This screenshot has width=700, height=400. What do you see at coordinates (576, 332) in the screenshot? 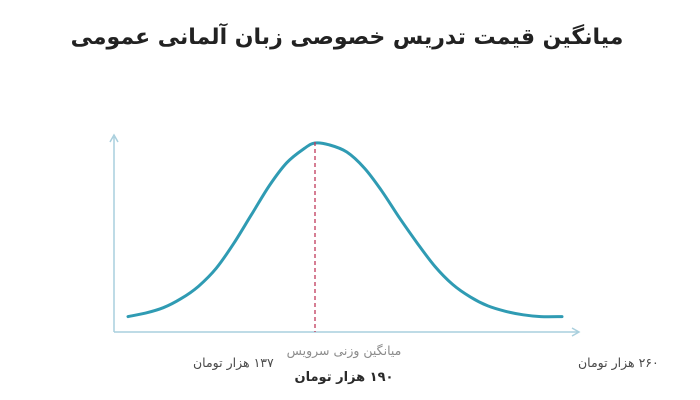
I see `x-axis-arrow` at bounding box center [576, 332].